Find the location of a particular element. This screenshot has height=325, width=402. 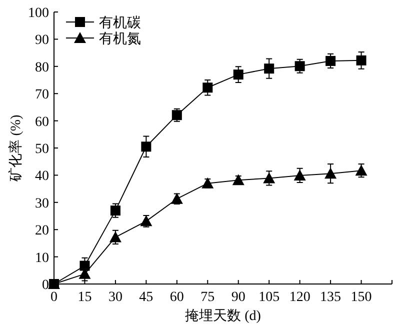

x-tick-label: 150 is located at coordinates (361, 297).